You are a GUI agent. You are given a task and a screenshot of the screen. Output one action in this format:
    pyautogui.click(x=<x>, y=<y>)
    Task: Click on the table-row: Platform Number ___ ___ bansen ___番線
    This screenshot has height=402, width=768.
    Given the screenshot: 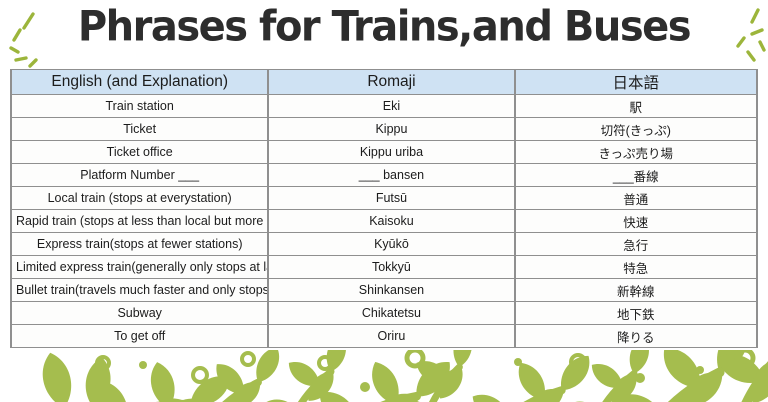 What is the action you would take?
    pyautogui.click(x=384, y=175)
    